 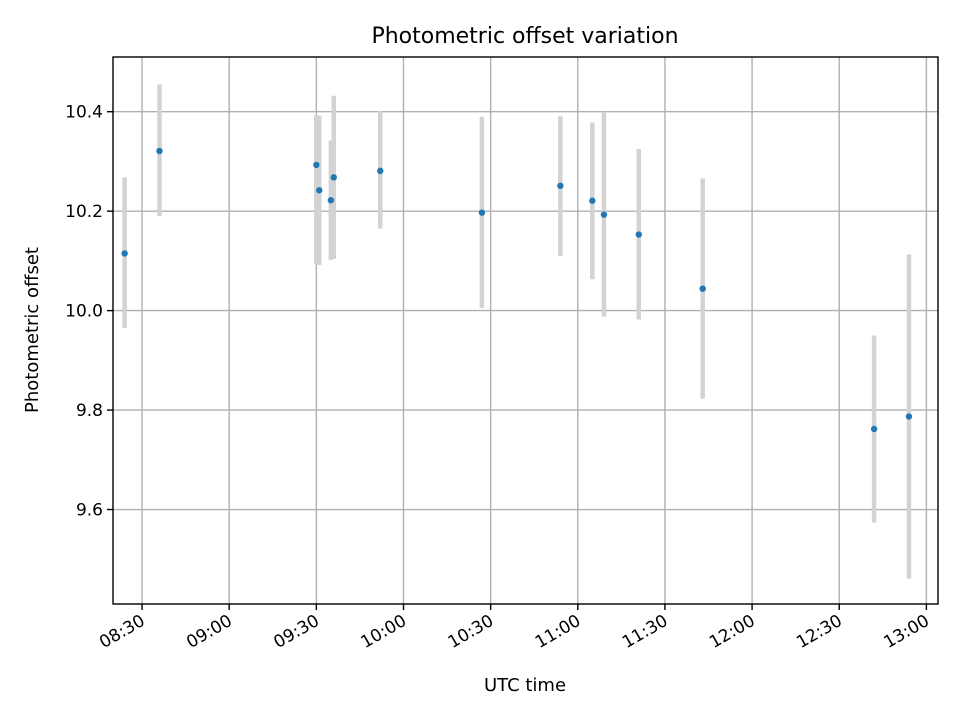 What do you see at coordinates (524, 36) in the screenshot?
I see `chart-title: Photometric offset variation` at bounding box center [524, 36].